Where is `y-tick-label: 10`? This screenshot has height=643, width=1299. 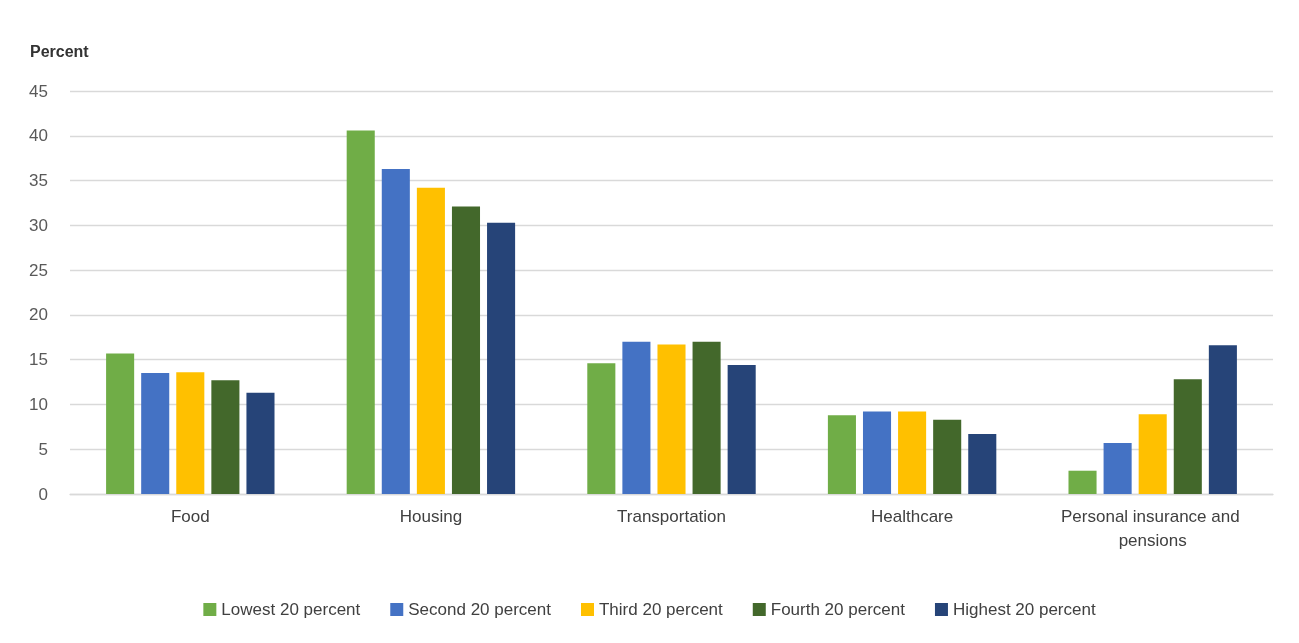 y-tick-label: 10 is located at coordinates (38, 404).